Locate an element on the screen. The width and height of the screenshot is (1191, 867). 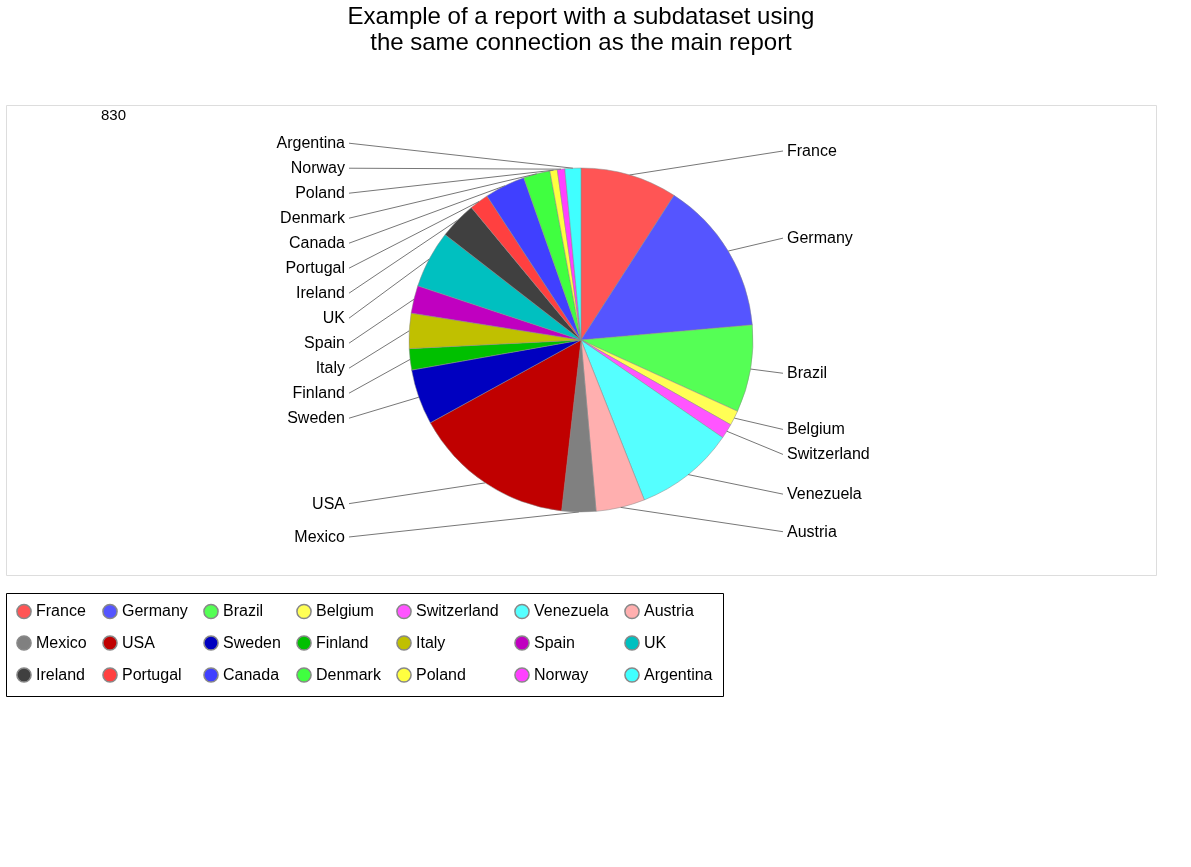
legend-label: Germany is located at coordinates (155, 611).